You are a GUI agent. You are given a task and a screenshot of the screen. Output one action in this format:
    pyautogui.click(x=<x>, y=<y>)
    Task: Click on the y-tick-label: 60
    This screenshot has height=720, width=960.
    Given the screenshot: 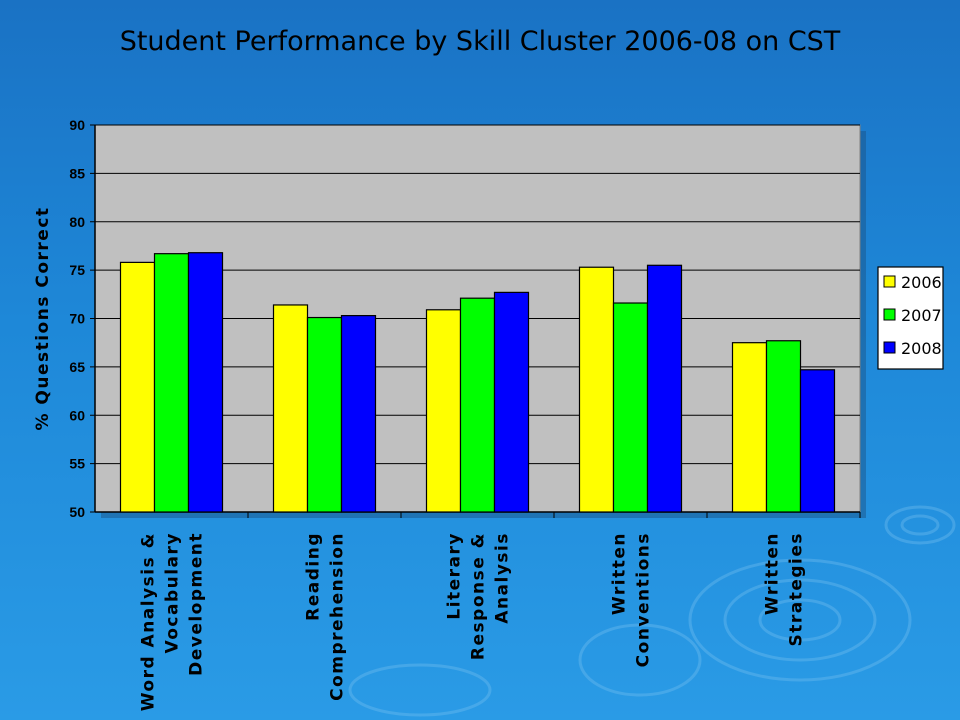 What is the action you would take?
    pyautogui.click(x=77, y=415)
    